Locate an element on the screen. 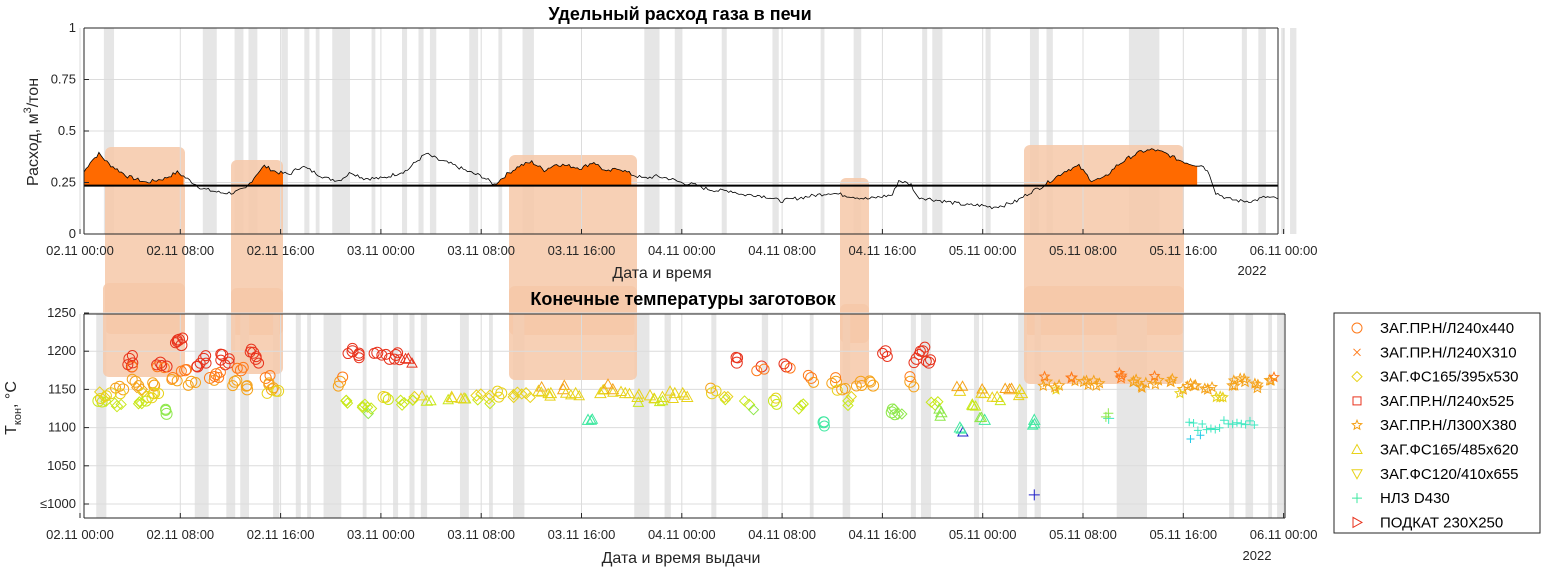 The image size is (1560, 569). x-tick-label: 04.11 16:00 is located at coordinates (883, 250).